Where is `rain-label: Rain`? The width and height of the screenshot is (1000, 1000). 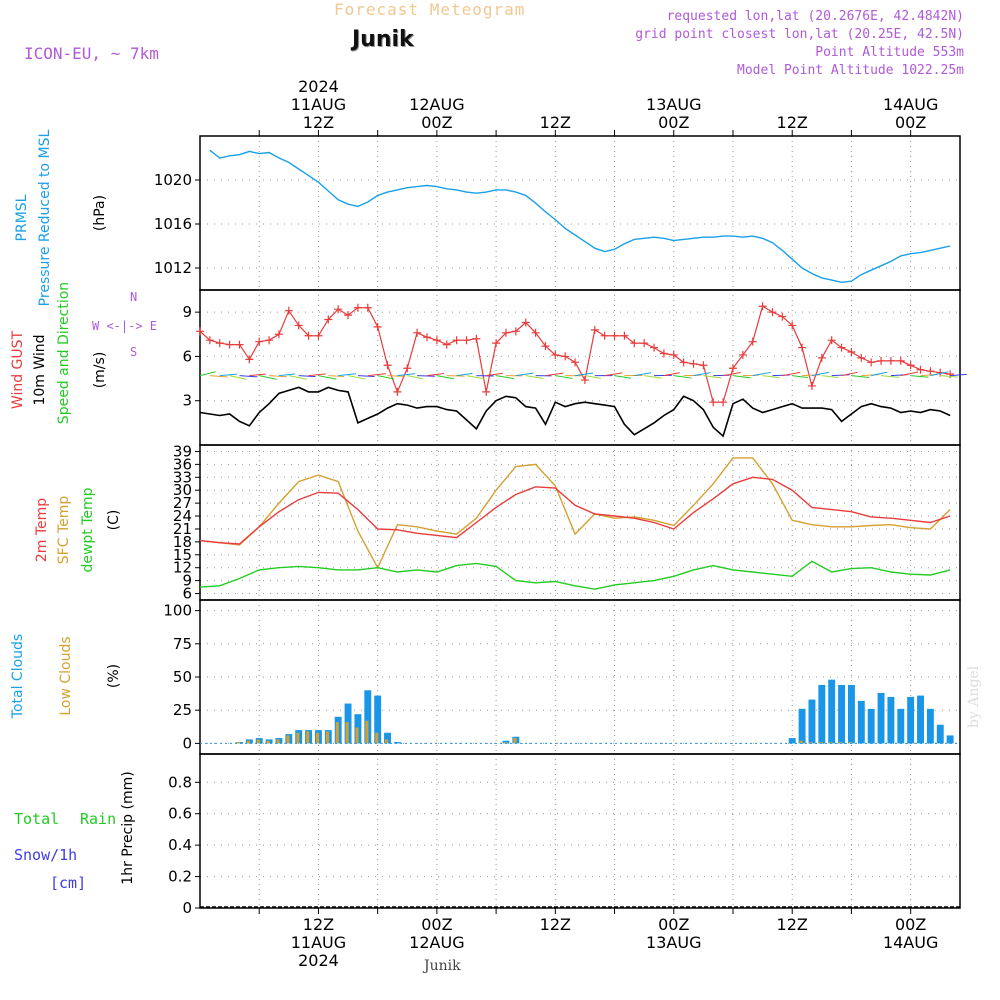 rain-label: Rain is located at coordinates (98, 819).